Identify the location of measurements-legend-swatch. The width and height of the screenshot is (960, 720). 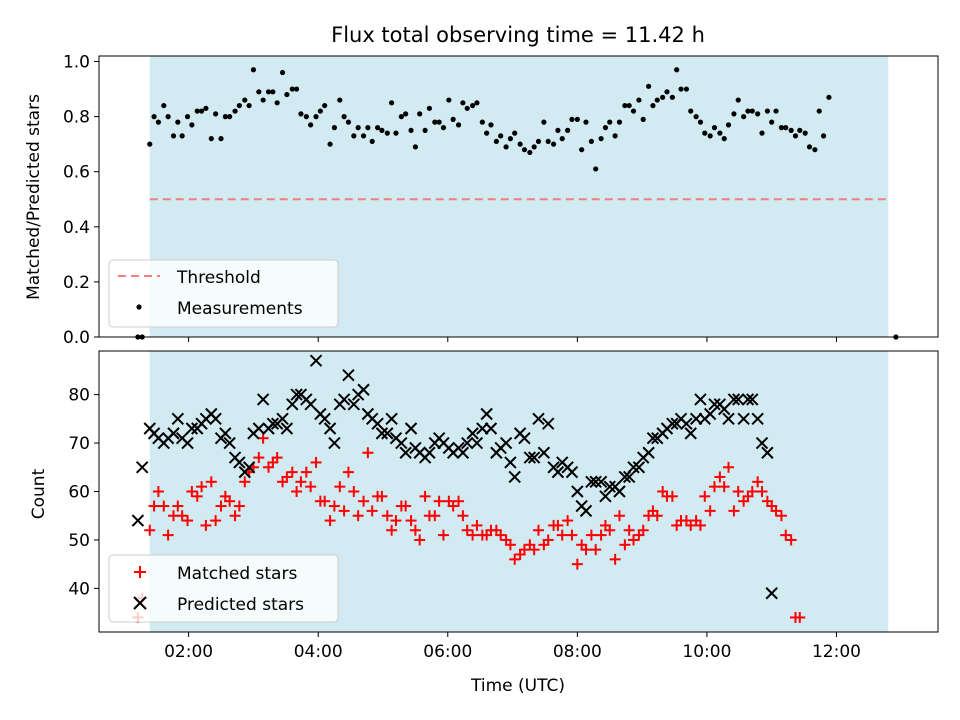
(139, 307).